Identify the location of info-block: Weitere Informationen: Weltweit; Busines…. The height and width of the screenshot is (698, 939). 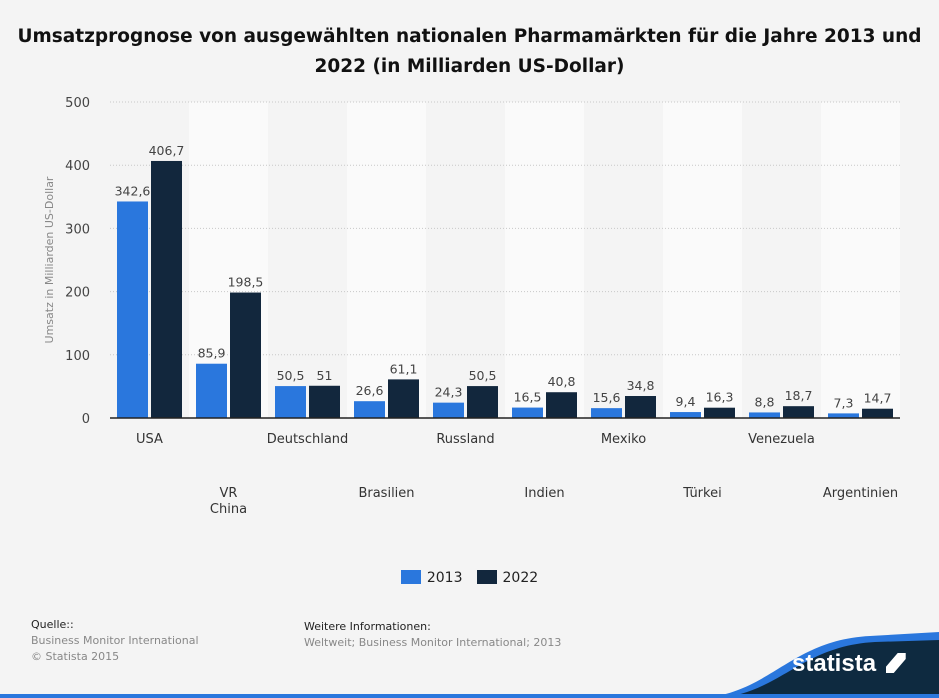
(432, 635).